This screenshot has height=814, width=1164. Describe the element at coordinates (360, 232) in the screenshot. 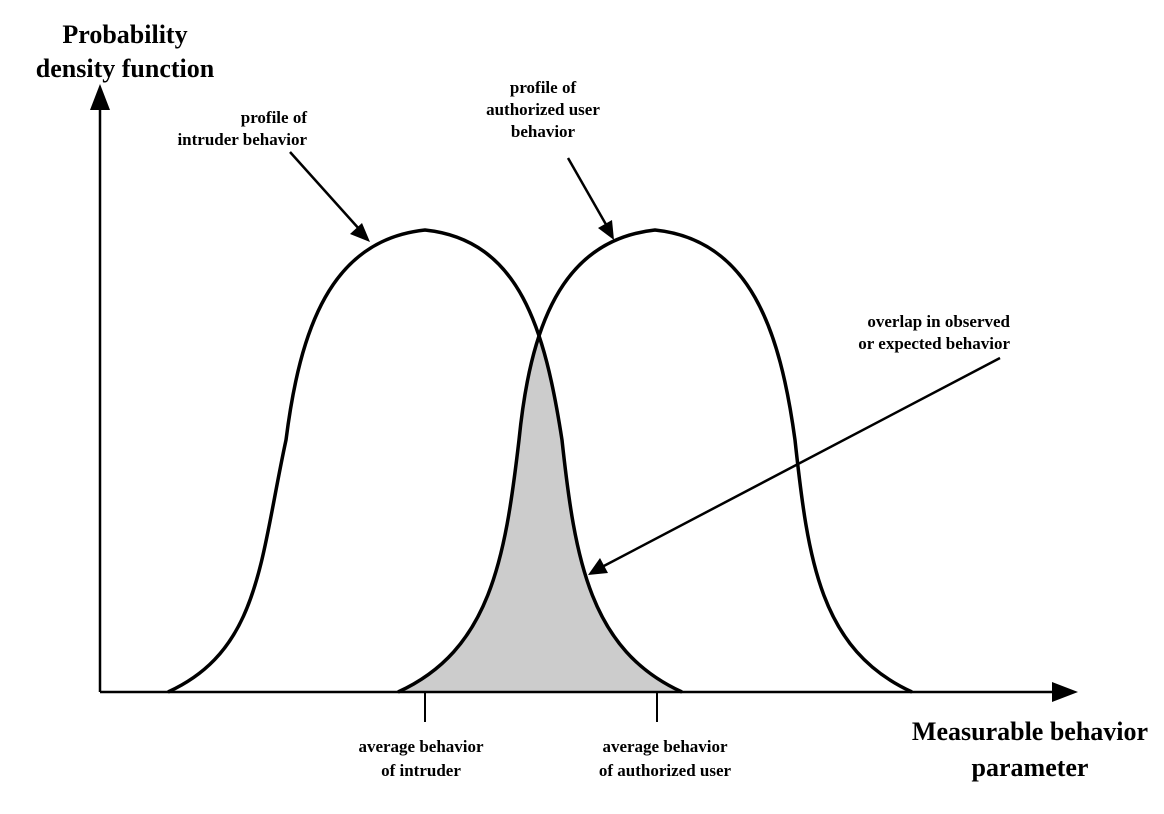

I see `intruder-pointer-arrowhead` at that location.